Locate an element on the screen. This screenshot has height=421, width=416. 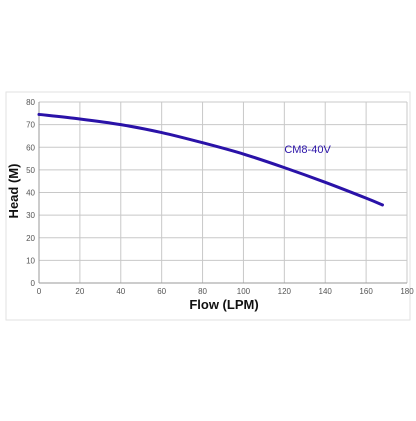
x-tick-label: 160 is located at coordinates (366, 291).